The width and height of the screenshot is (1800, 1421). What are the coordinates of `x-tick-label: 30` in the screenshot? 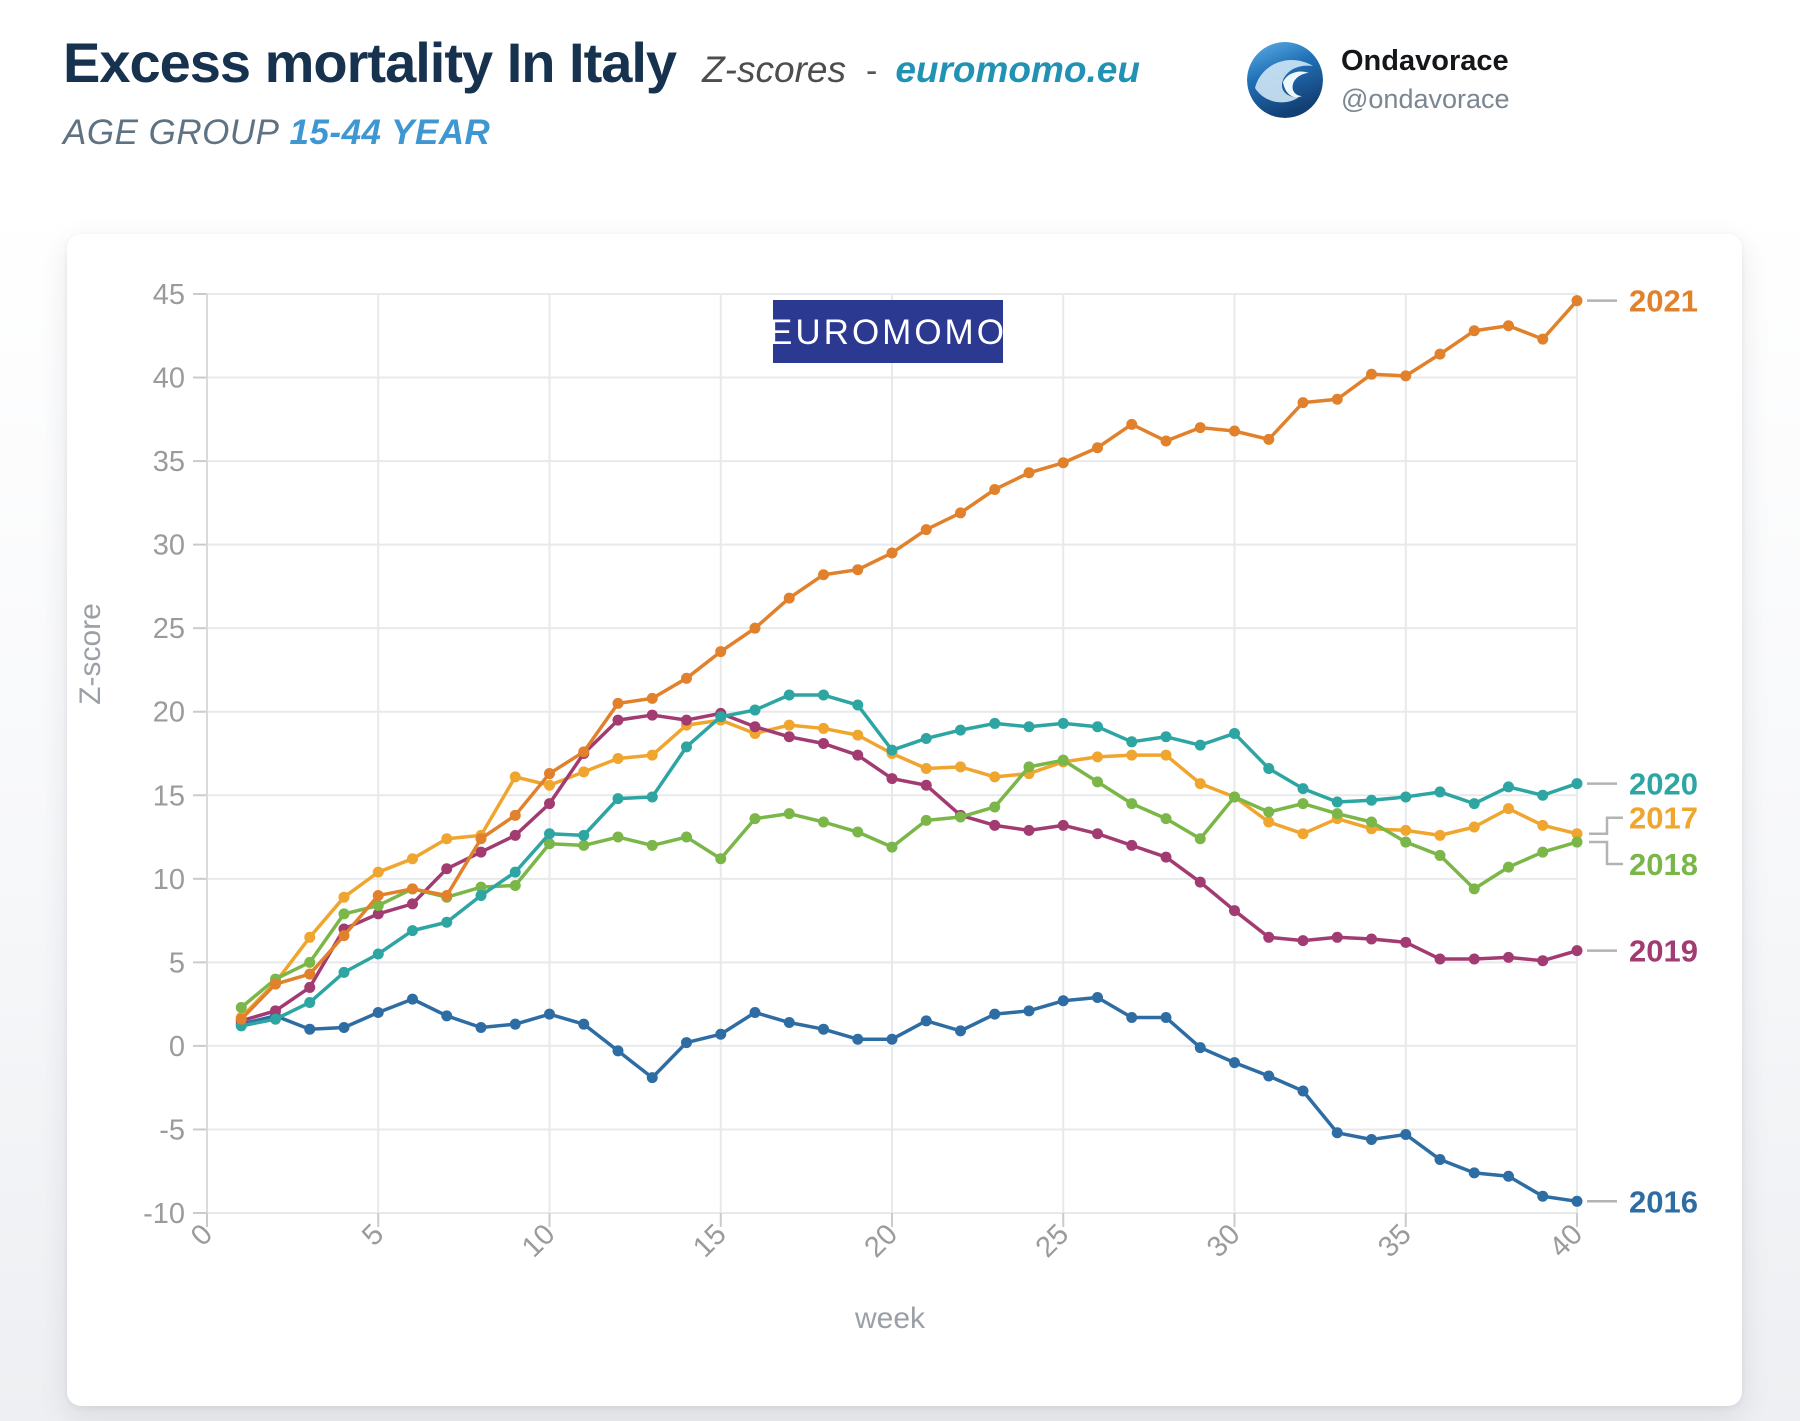 It's located at (1223, 1240).